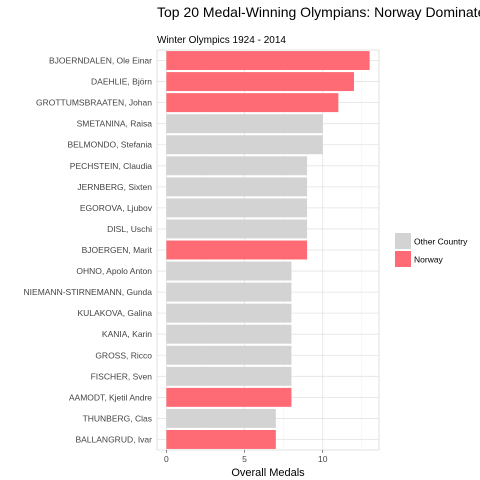 The height and width of the screenshot is (480, 480). What do you see at coordinates (323, 459) in the screenshot?
I see `x-tick-label: 10` at bounding box center [323, 459].